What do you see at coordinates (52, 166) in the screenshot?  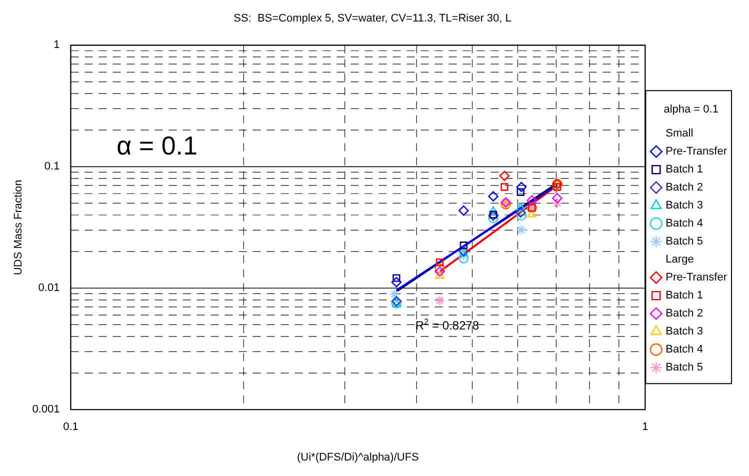 I see `y-tick-label: 0.1` at bounding box center [52, 166].